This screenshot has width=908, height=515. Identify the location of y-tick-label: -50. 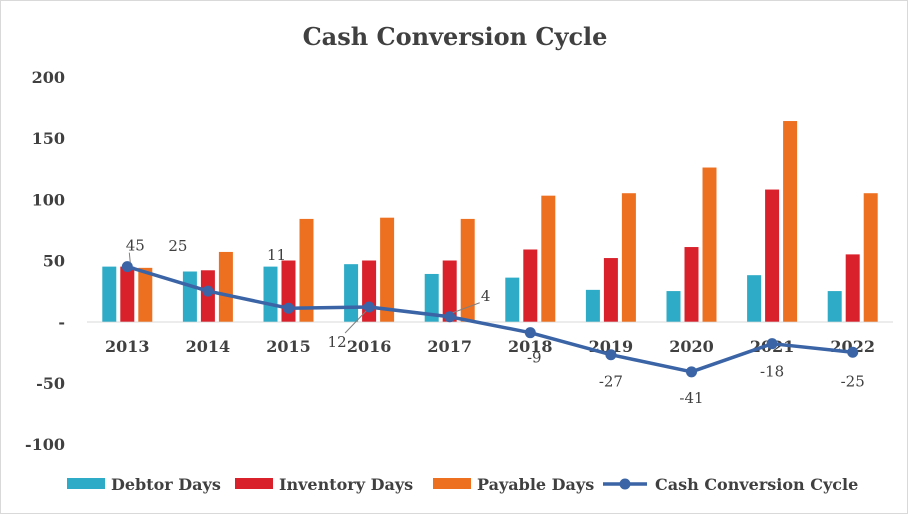
(50, 383).